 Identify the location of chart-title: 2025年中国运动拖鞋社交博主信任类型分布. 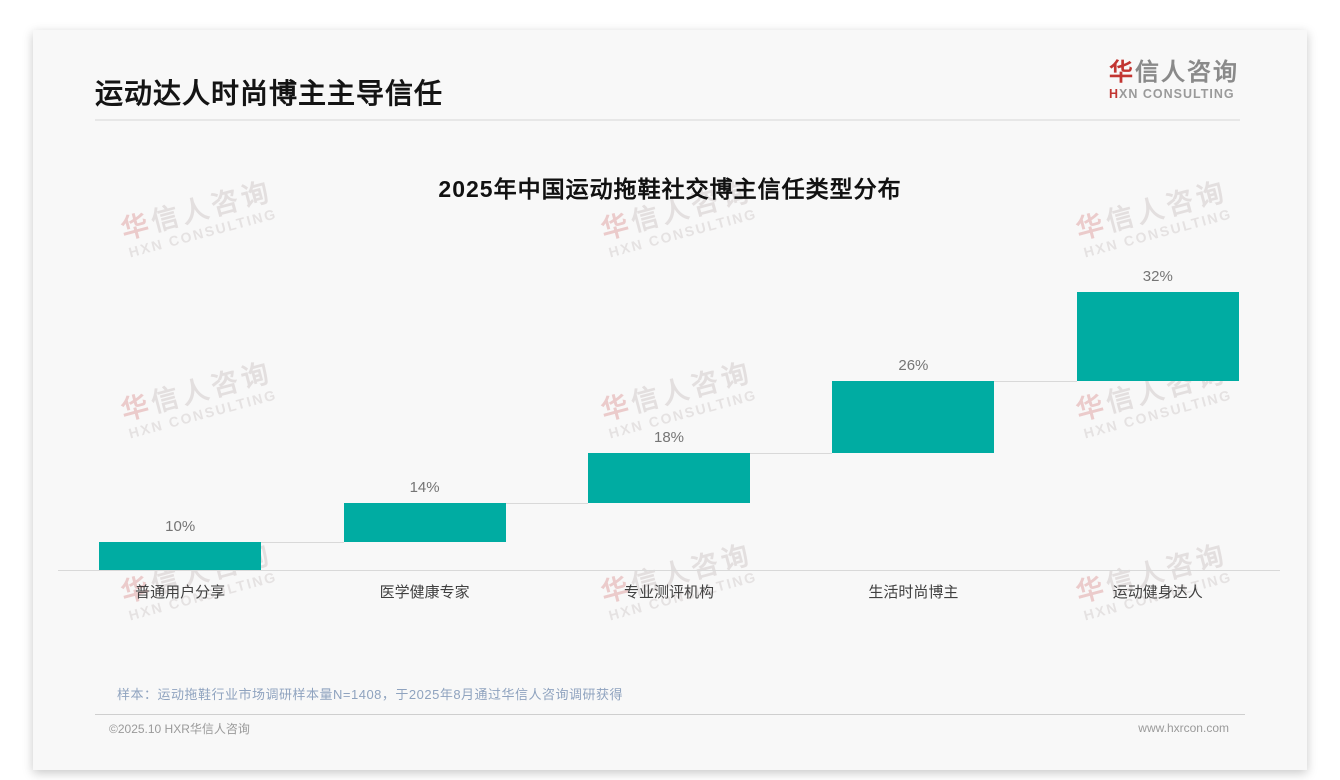
(670, 189).